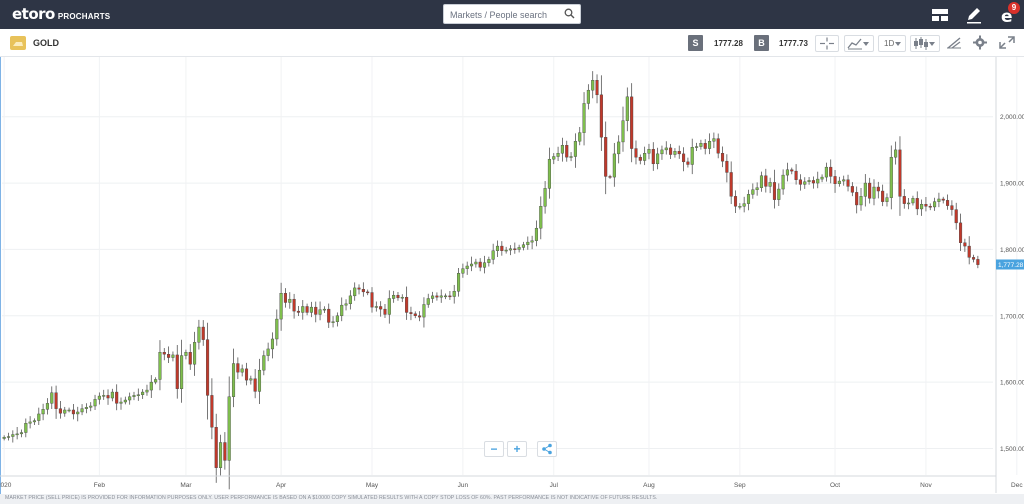 Image resolution: width=1024 pixels, height=504 pixels. I want to click on crosshair-tool-button, so click(827, 43).